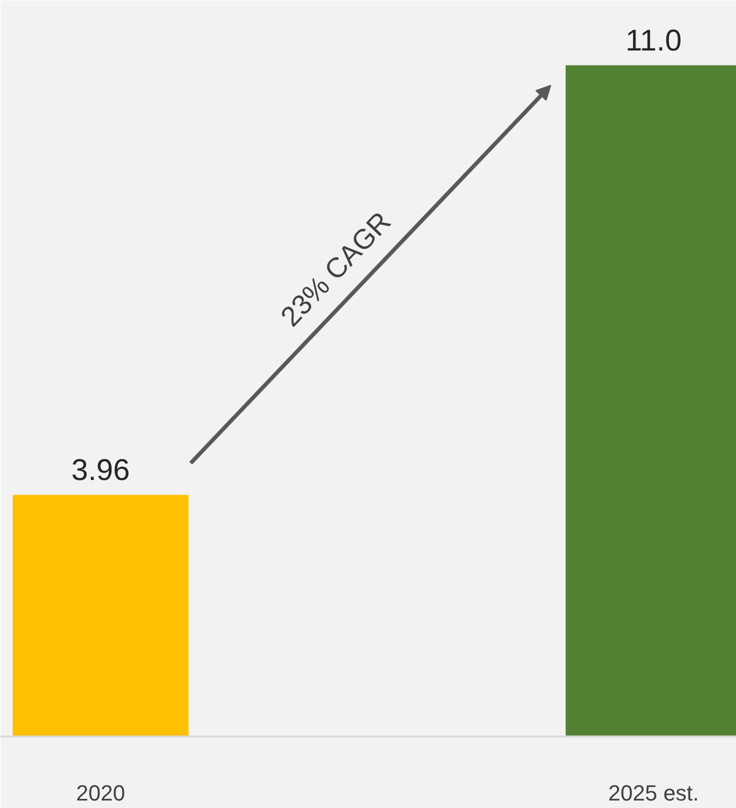 The image size is (736, 808). What do you see at coordinates (101, 793) in the screenshot?
I see `x-tick-label: 2020` at bounding box center [101, 793].